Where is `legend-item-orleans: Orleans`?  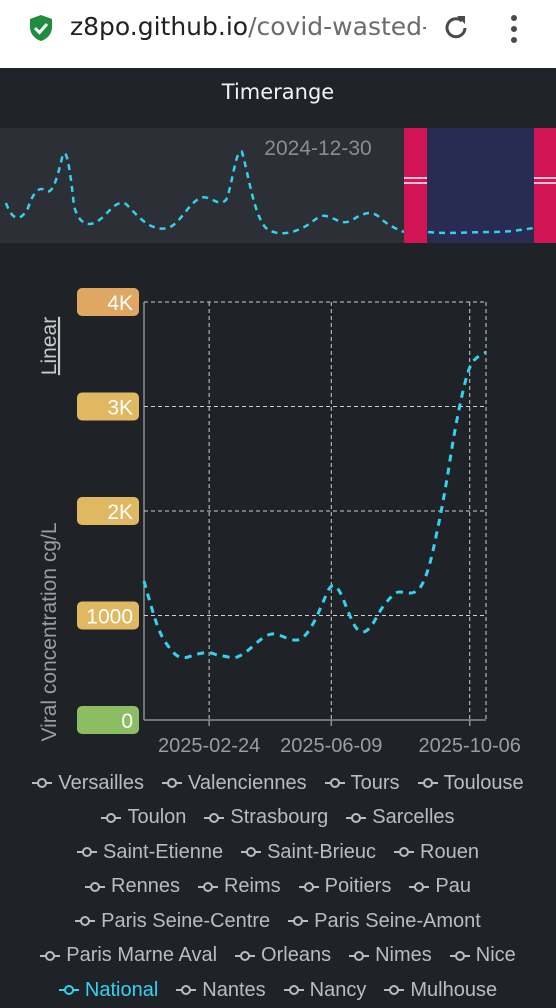
legend-item-orleans: Orleans is located at coordinates (283, 955).